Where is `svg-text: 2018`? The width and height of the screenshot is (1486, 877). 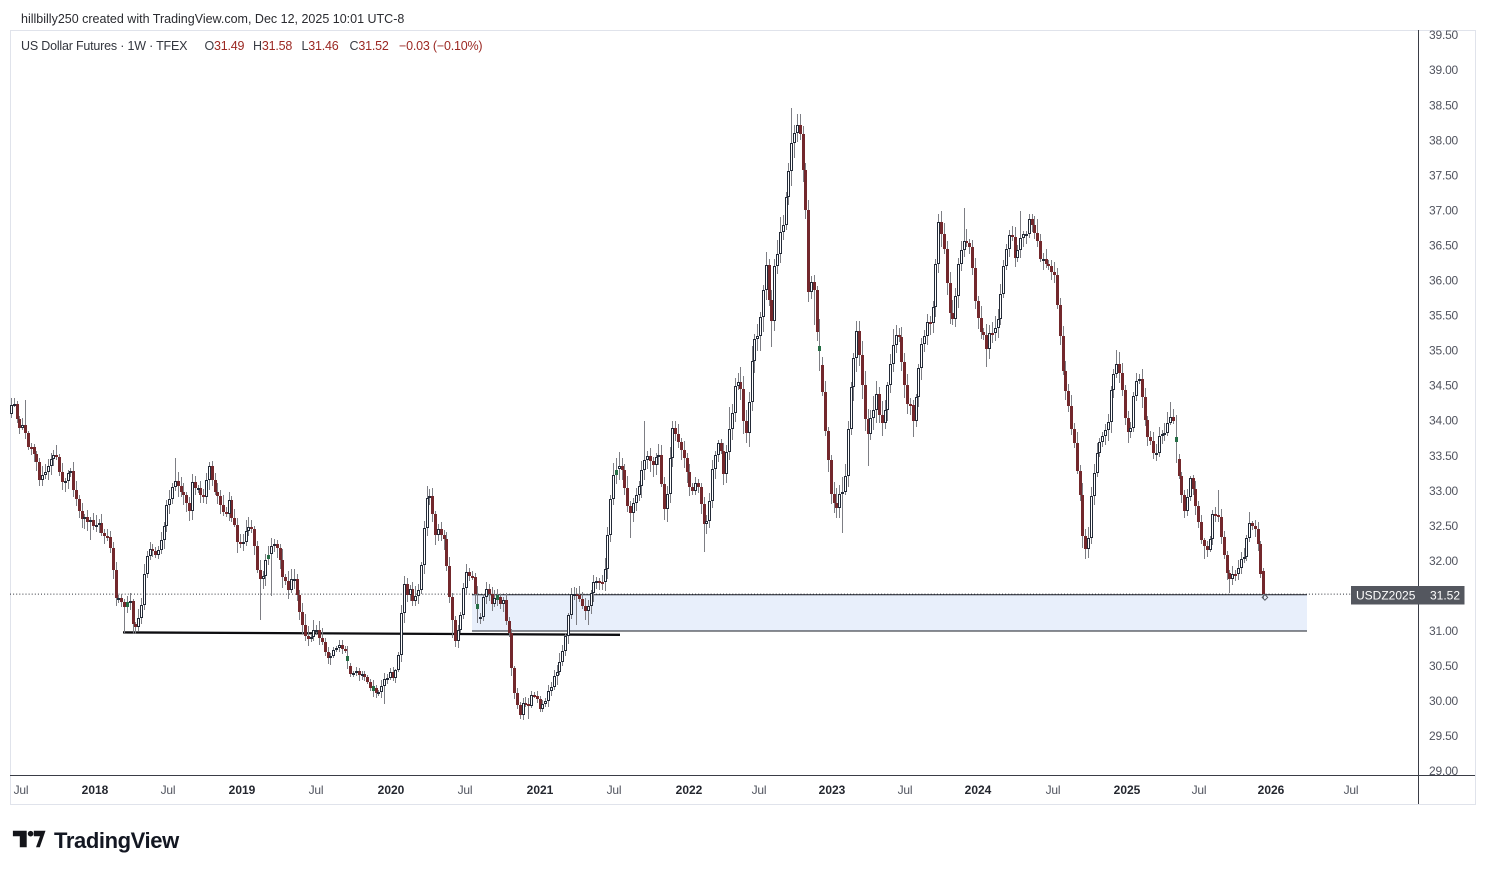
svg-text: 2018 is located at coordinates (95, 790).